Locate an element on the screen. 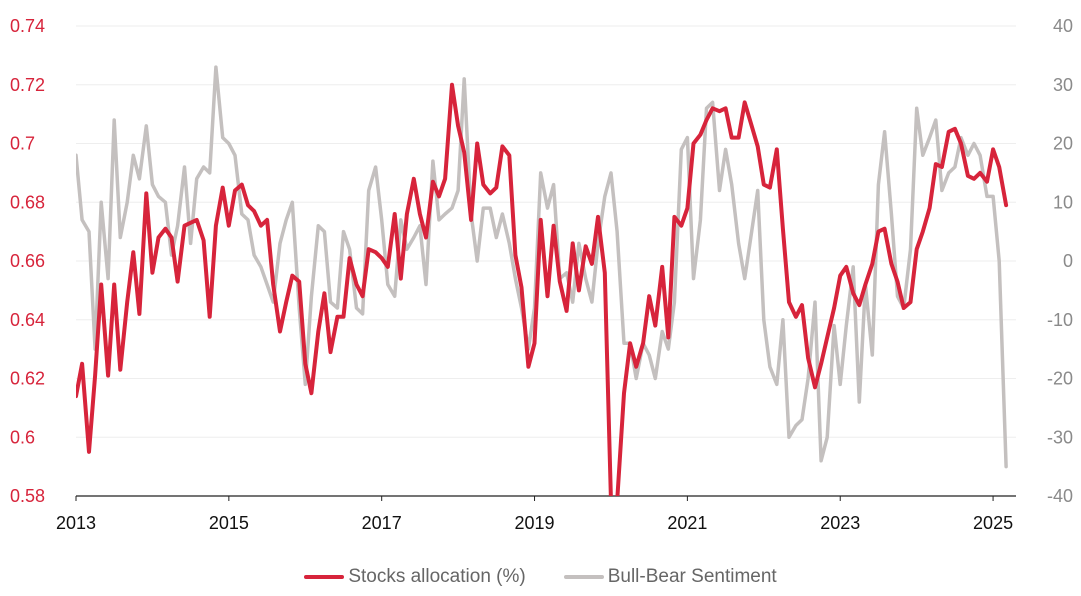 The image size is (1081, 596). x-axis-tick-labels: 2013 2015 2017 2019 2021 2023 2025 is located at coordinates (534, 514).